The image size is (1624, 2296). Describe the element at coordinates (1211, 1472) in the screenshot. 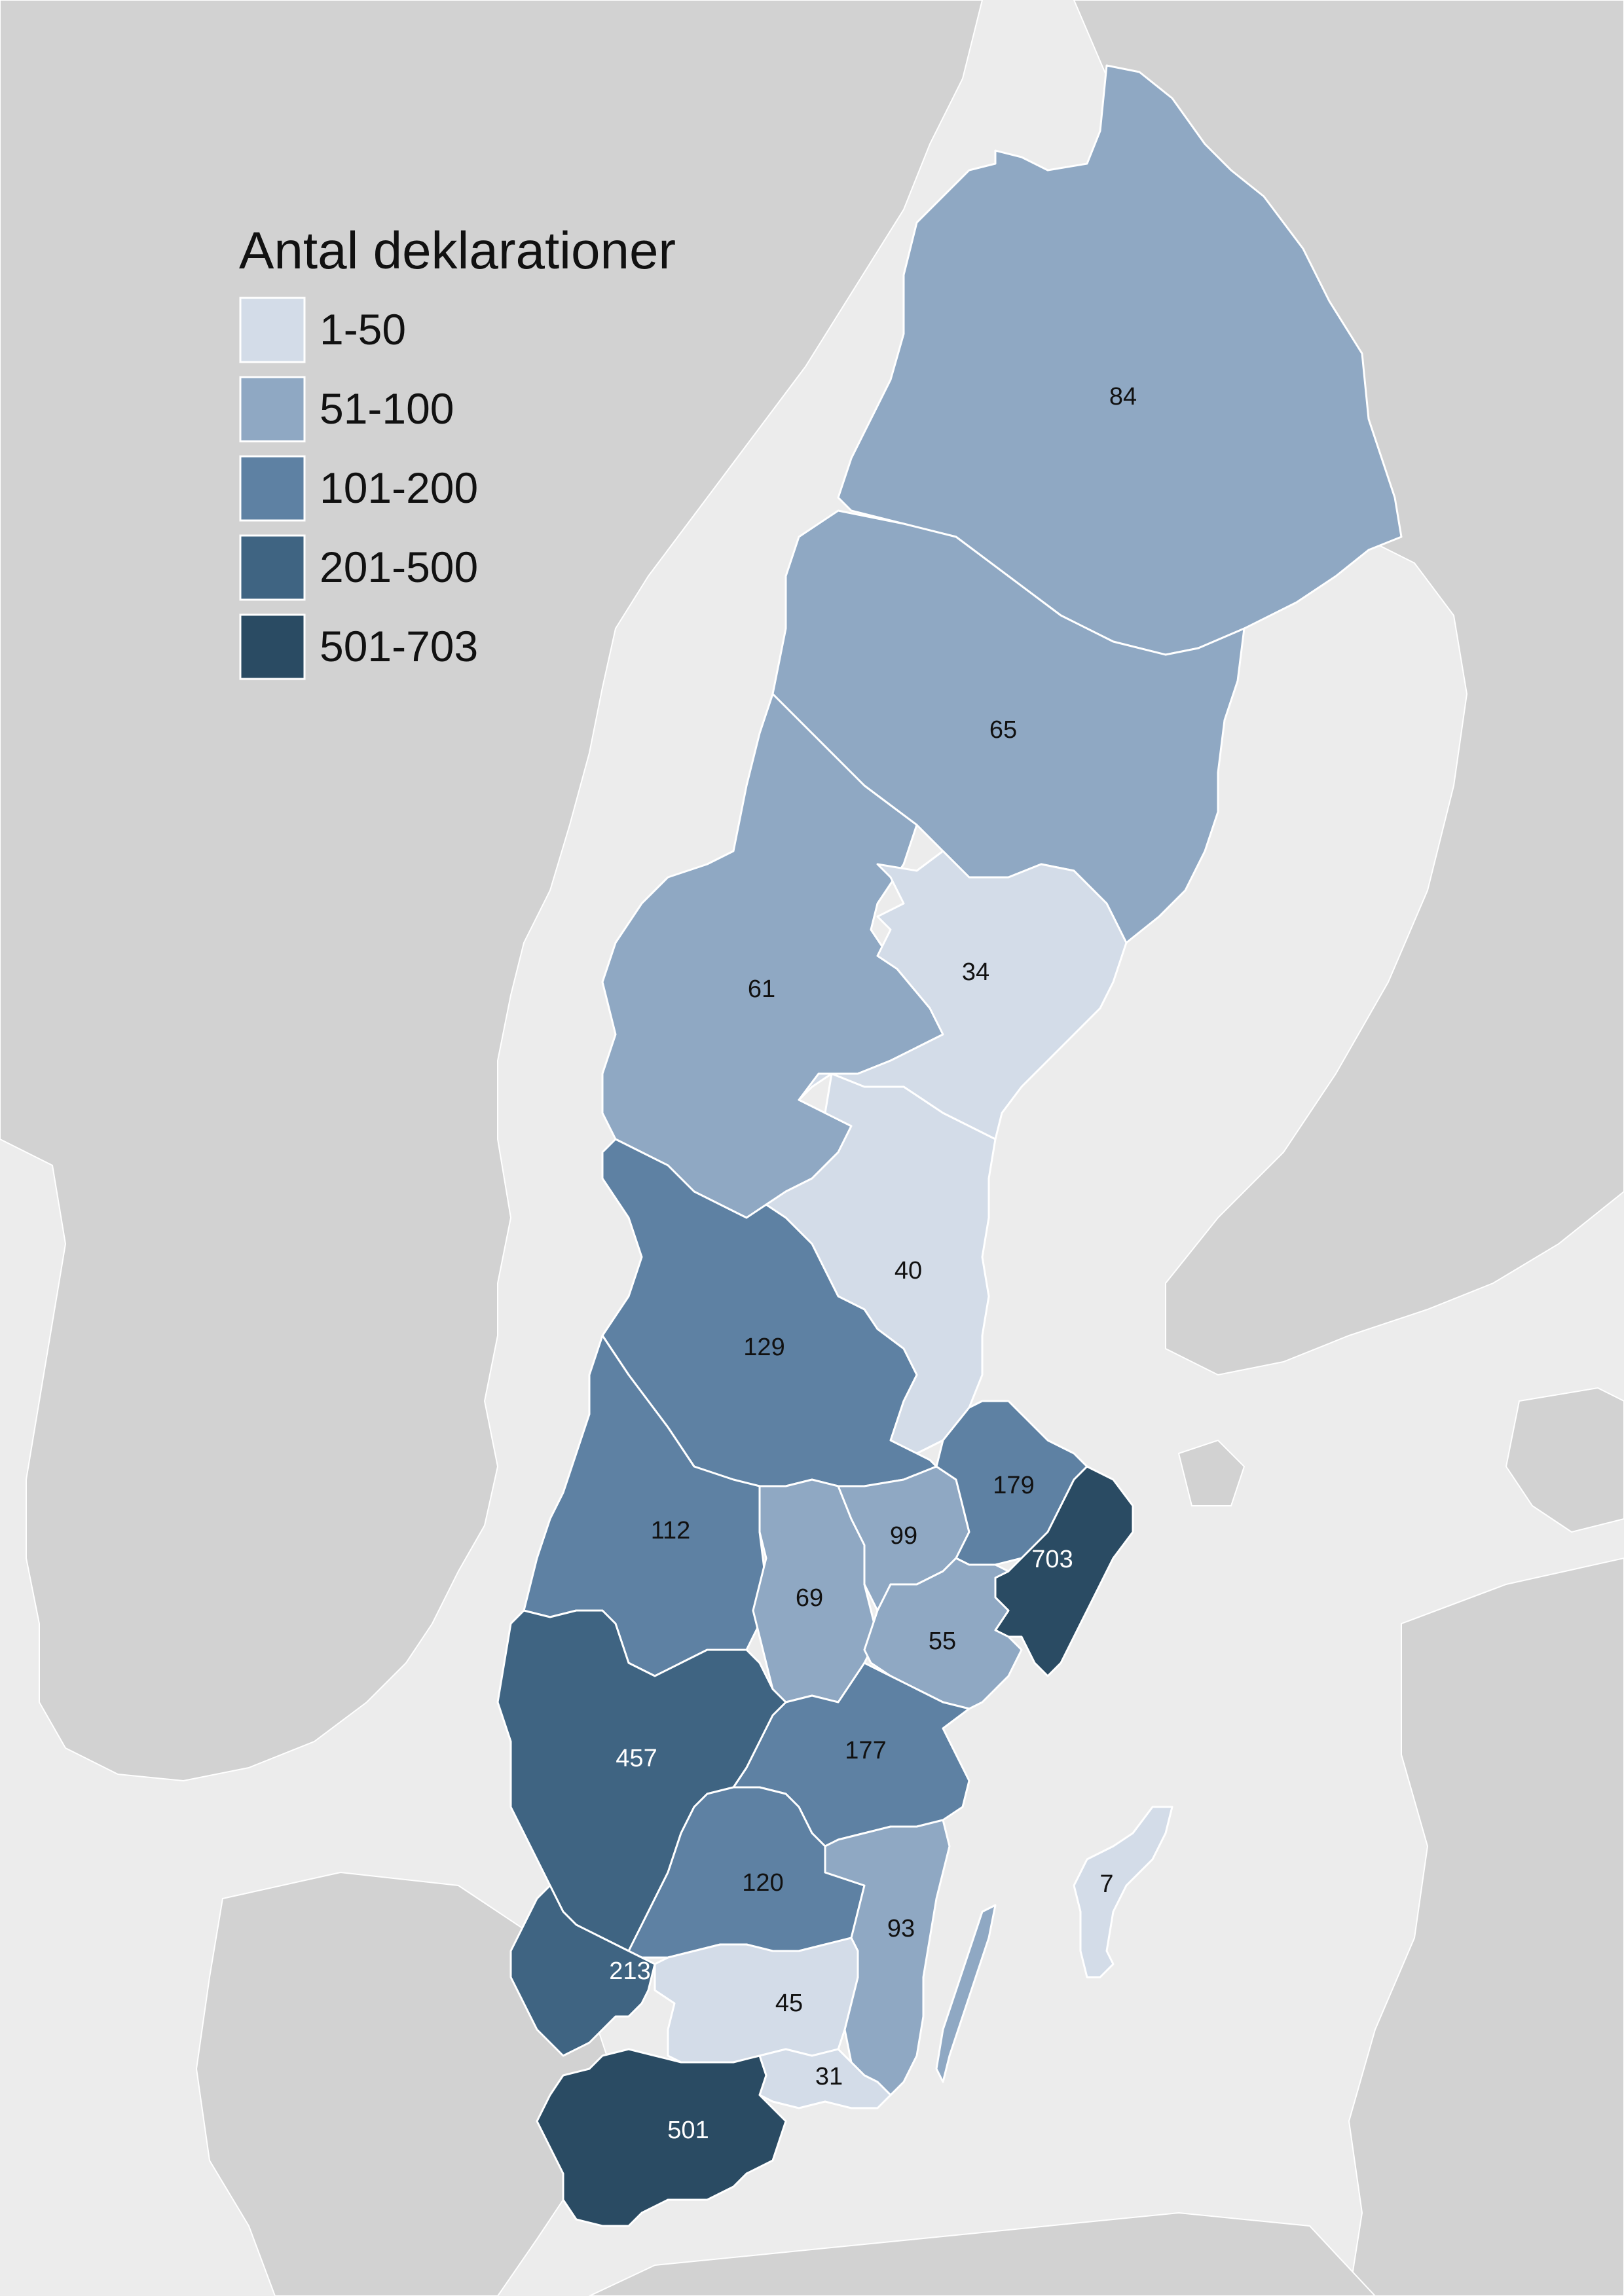

I see `aland-land` at that location.